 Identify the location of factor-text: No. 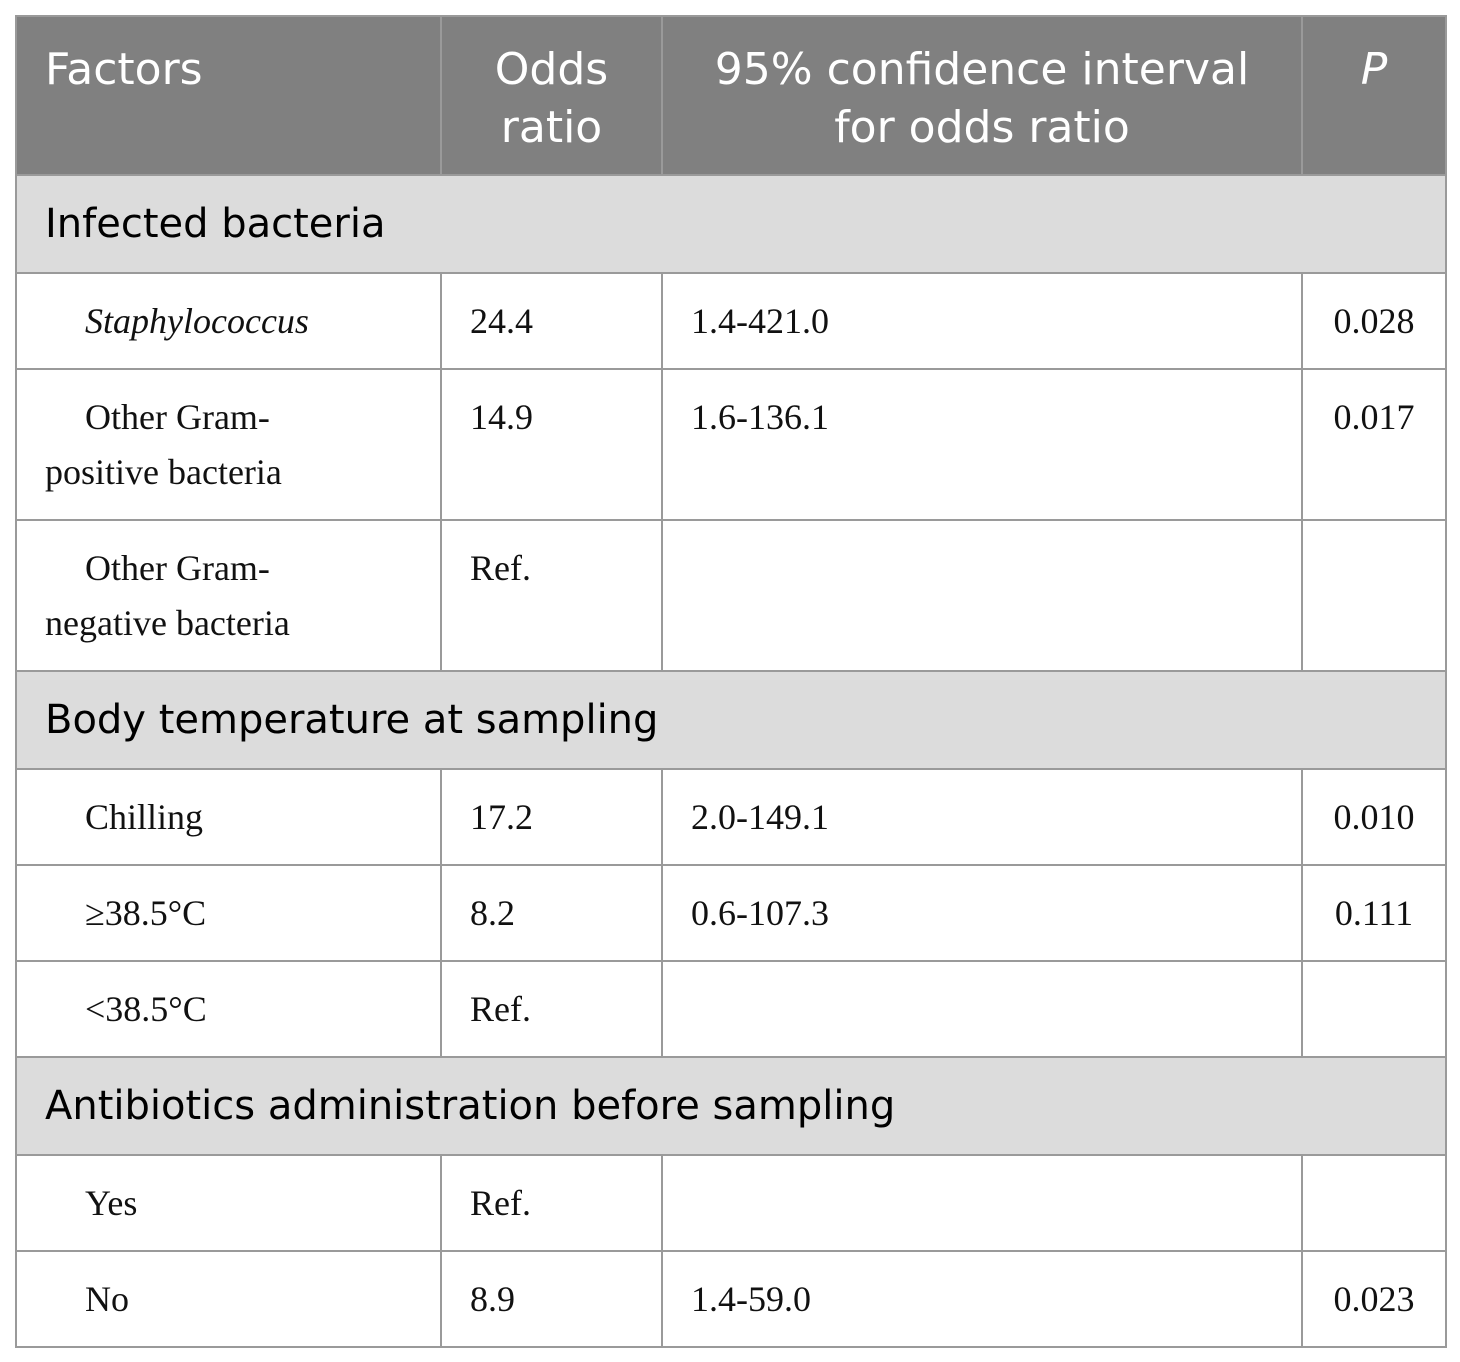
(107, 1299).